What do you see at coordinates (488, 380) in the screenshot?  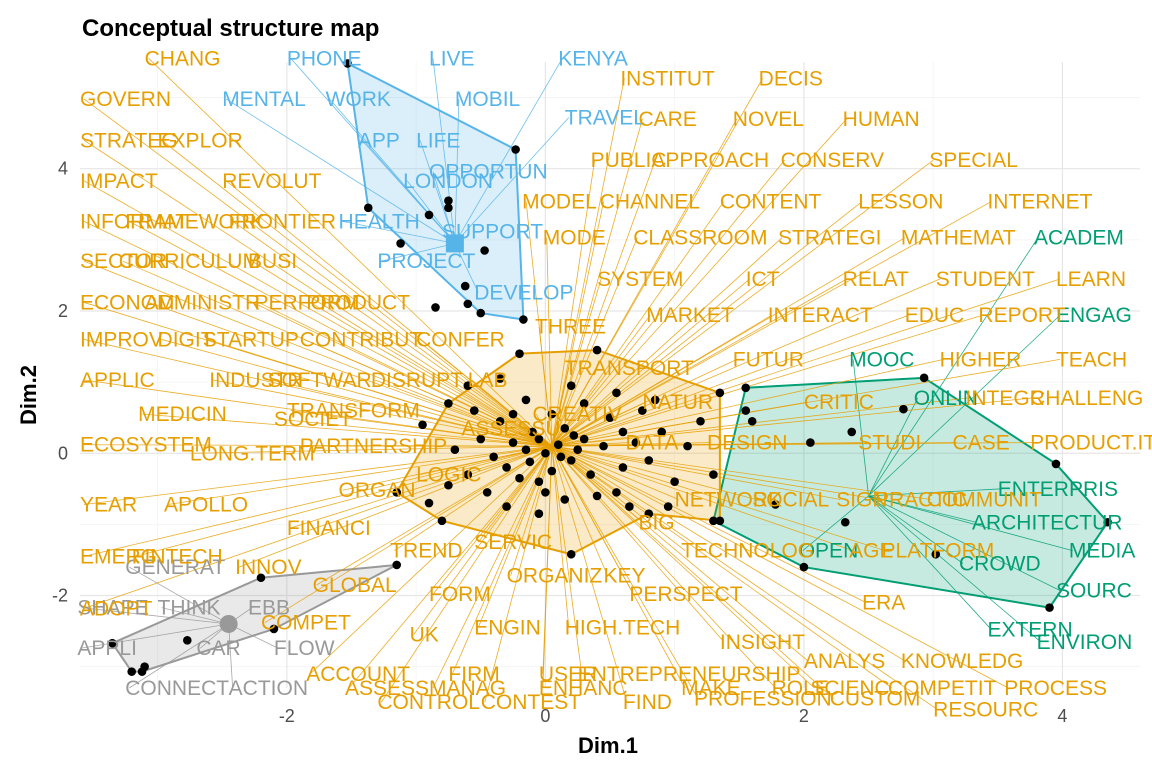 I see `term-label-orange: LAB` at bounding box center [488, 380].